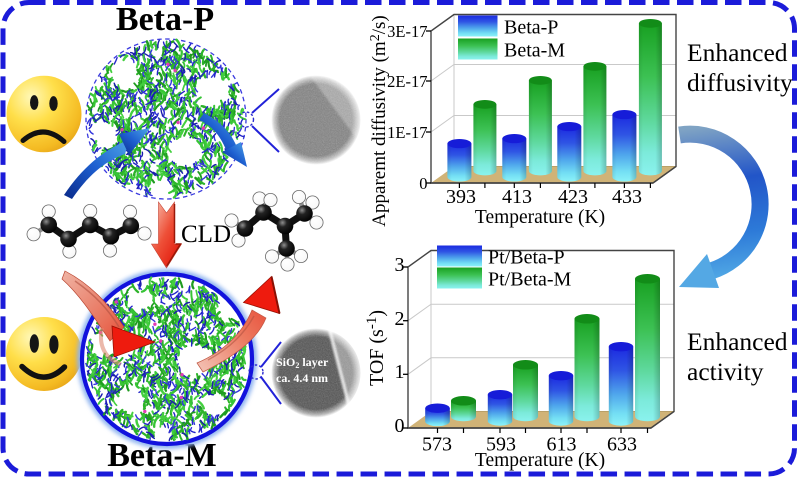 This screenshot has width=798, height=477. Describe the element at coordinates (562, 445) in the screenshot. I see `svg-text: 613` at that location.